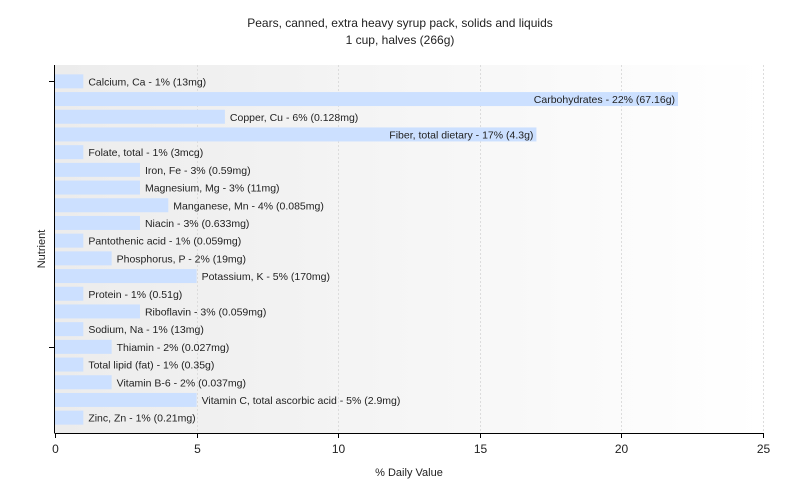  I want to click on x-tick-label: 0, so click(55, 449).